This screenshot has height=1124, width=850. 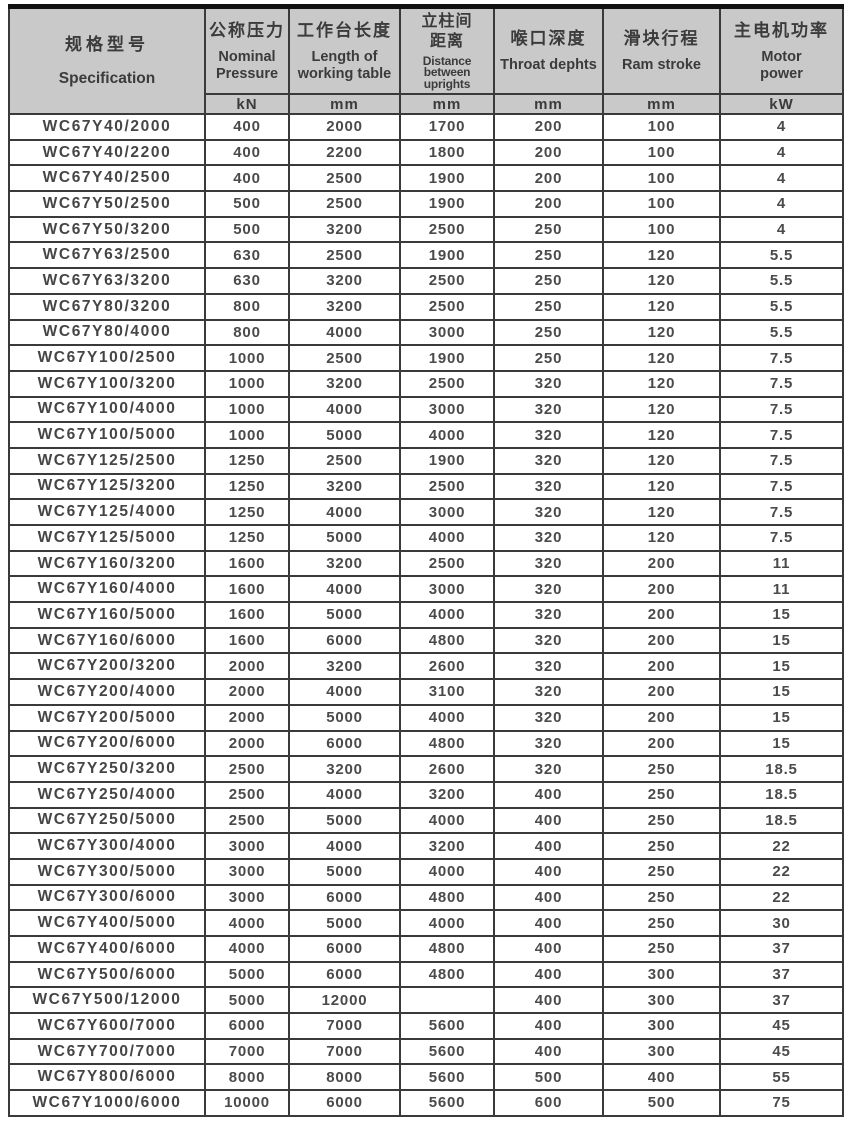 What do you see at coordinates (107, 383) in the screenshot?
I see `spec-model-cell: WC67Y100/3200` at bounding box center [107, 383].